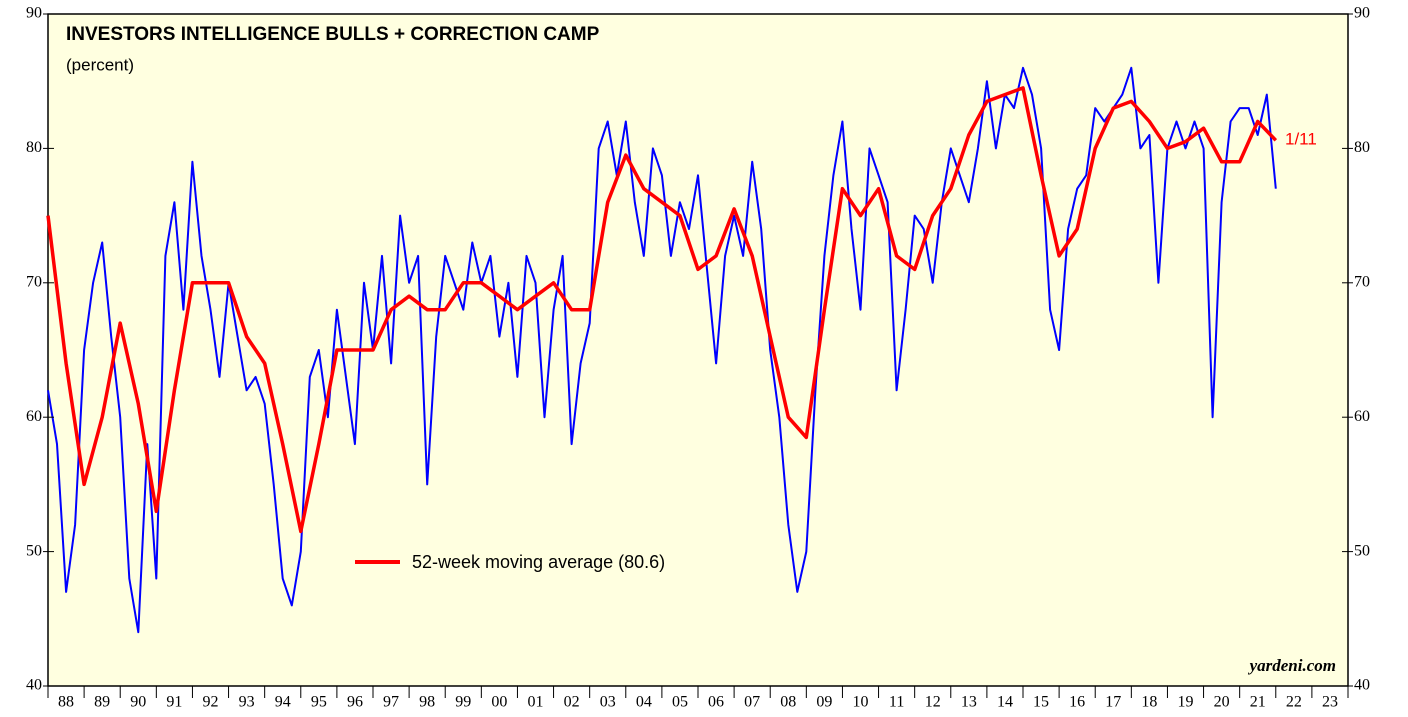 This screenshot has height=717, width=1408. What do you see at coordinates (824, 702) in the screenshot?
I see `x-tick-label: 09` at bounding box center [824, 702].